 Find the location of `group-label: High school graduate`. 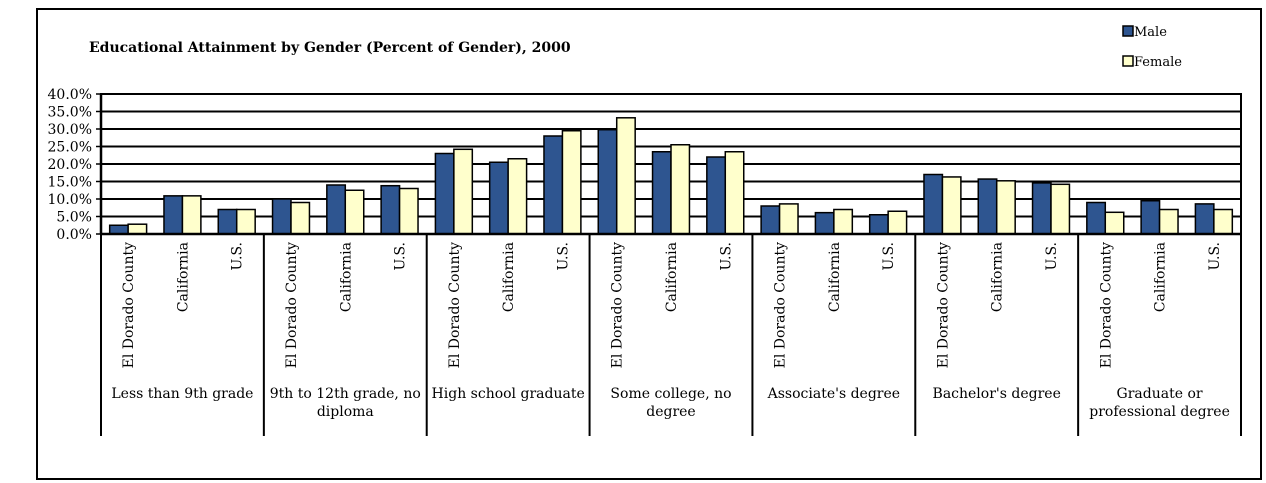

group-label: High school graduate is located at coordinates (508, 394).